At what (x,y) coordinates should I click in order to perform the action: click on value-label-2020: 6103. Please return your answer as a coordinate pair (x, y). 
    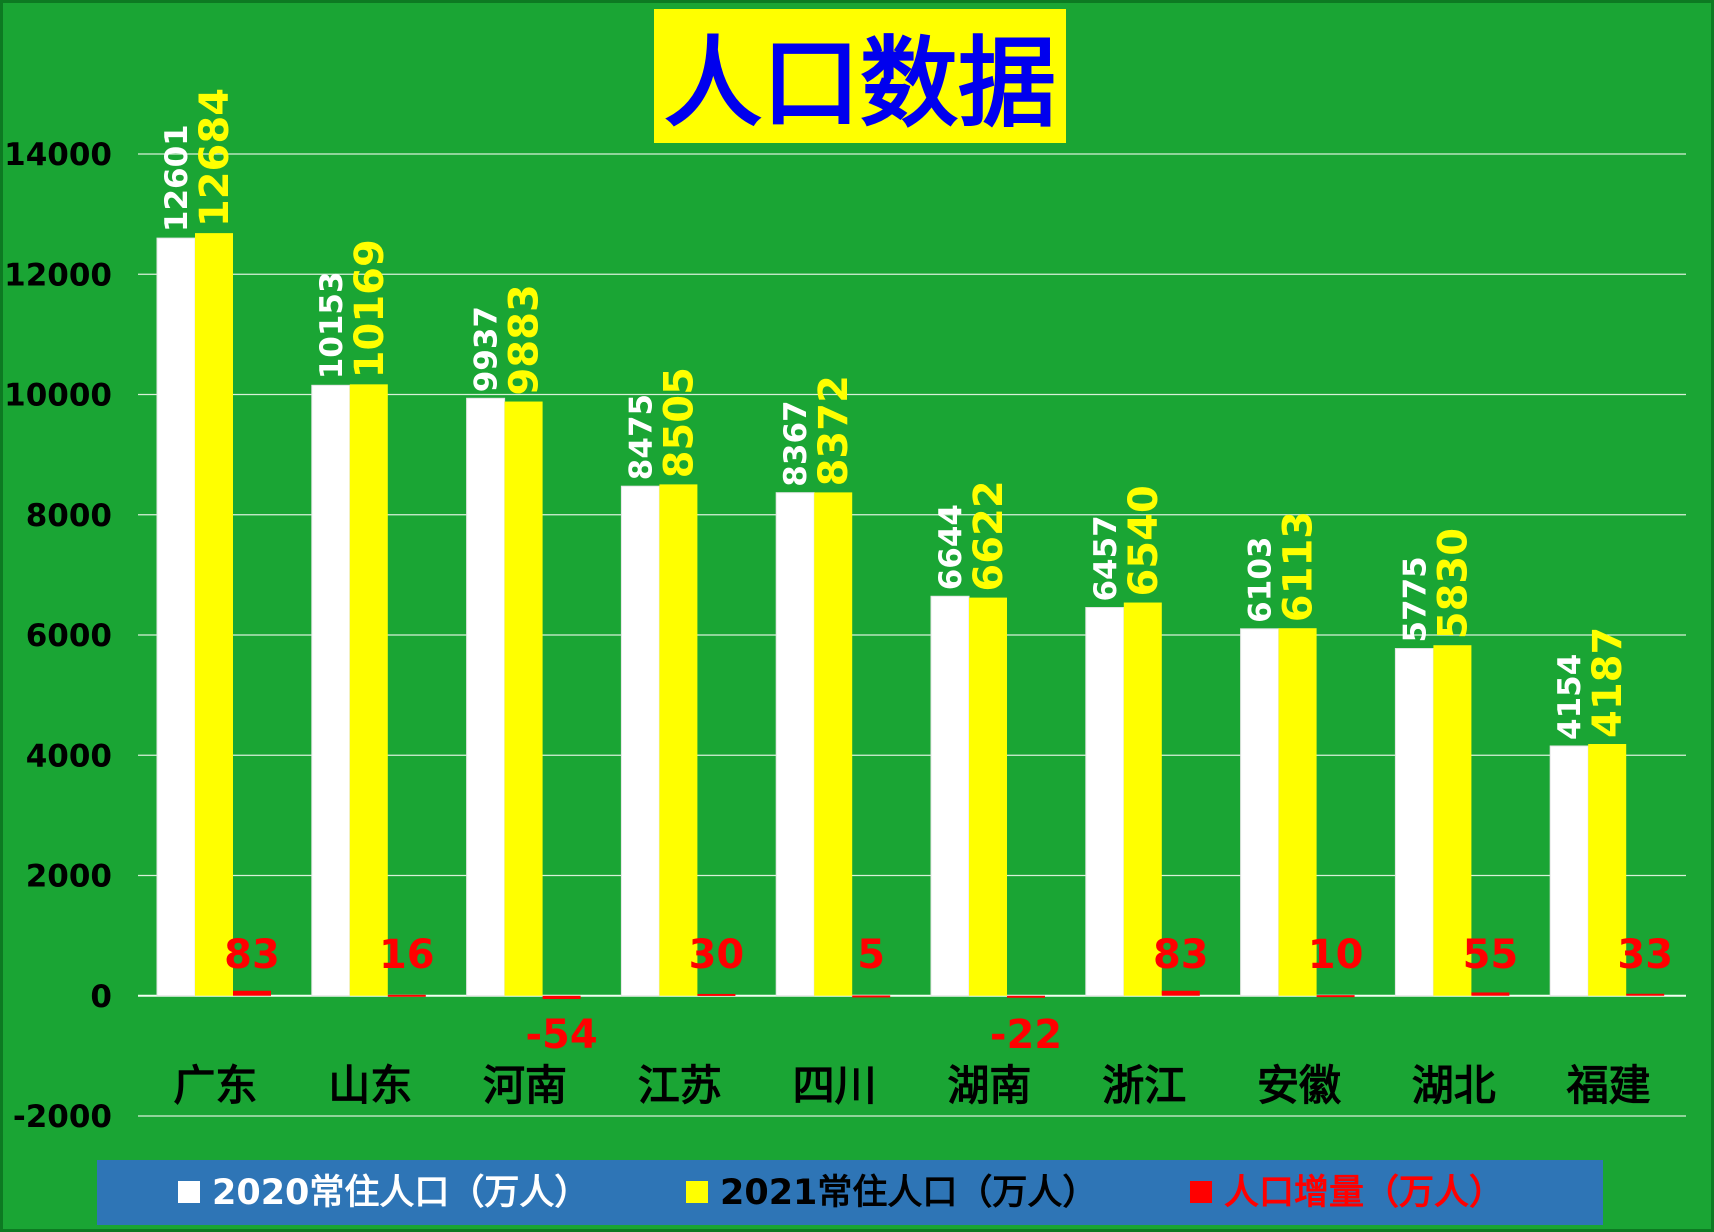
    Looking at the image, I should click on (1261, 580).